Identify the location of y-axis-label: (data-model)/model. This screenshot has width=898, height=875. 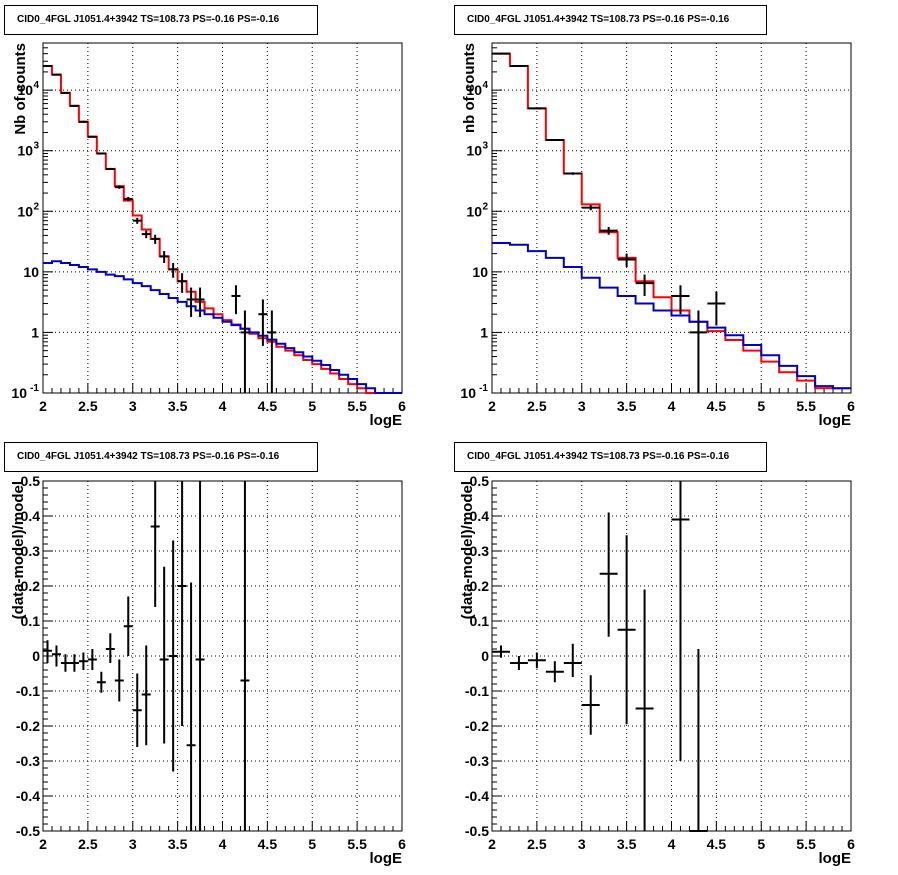
(467, 550).